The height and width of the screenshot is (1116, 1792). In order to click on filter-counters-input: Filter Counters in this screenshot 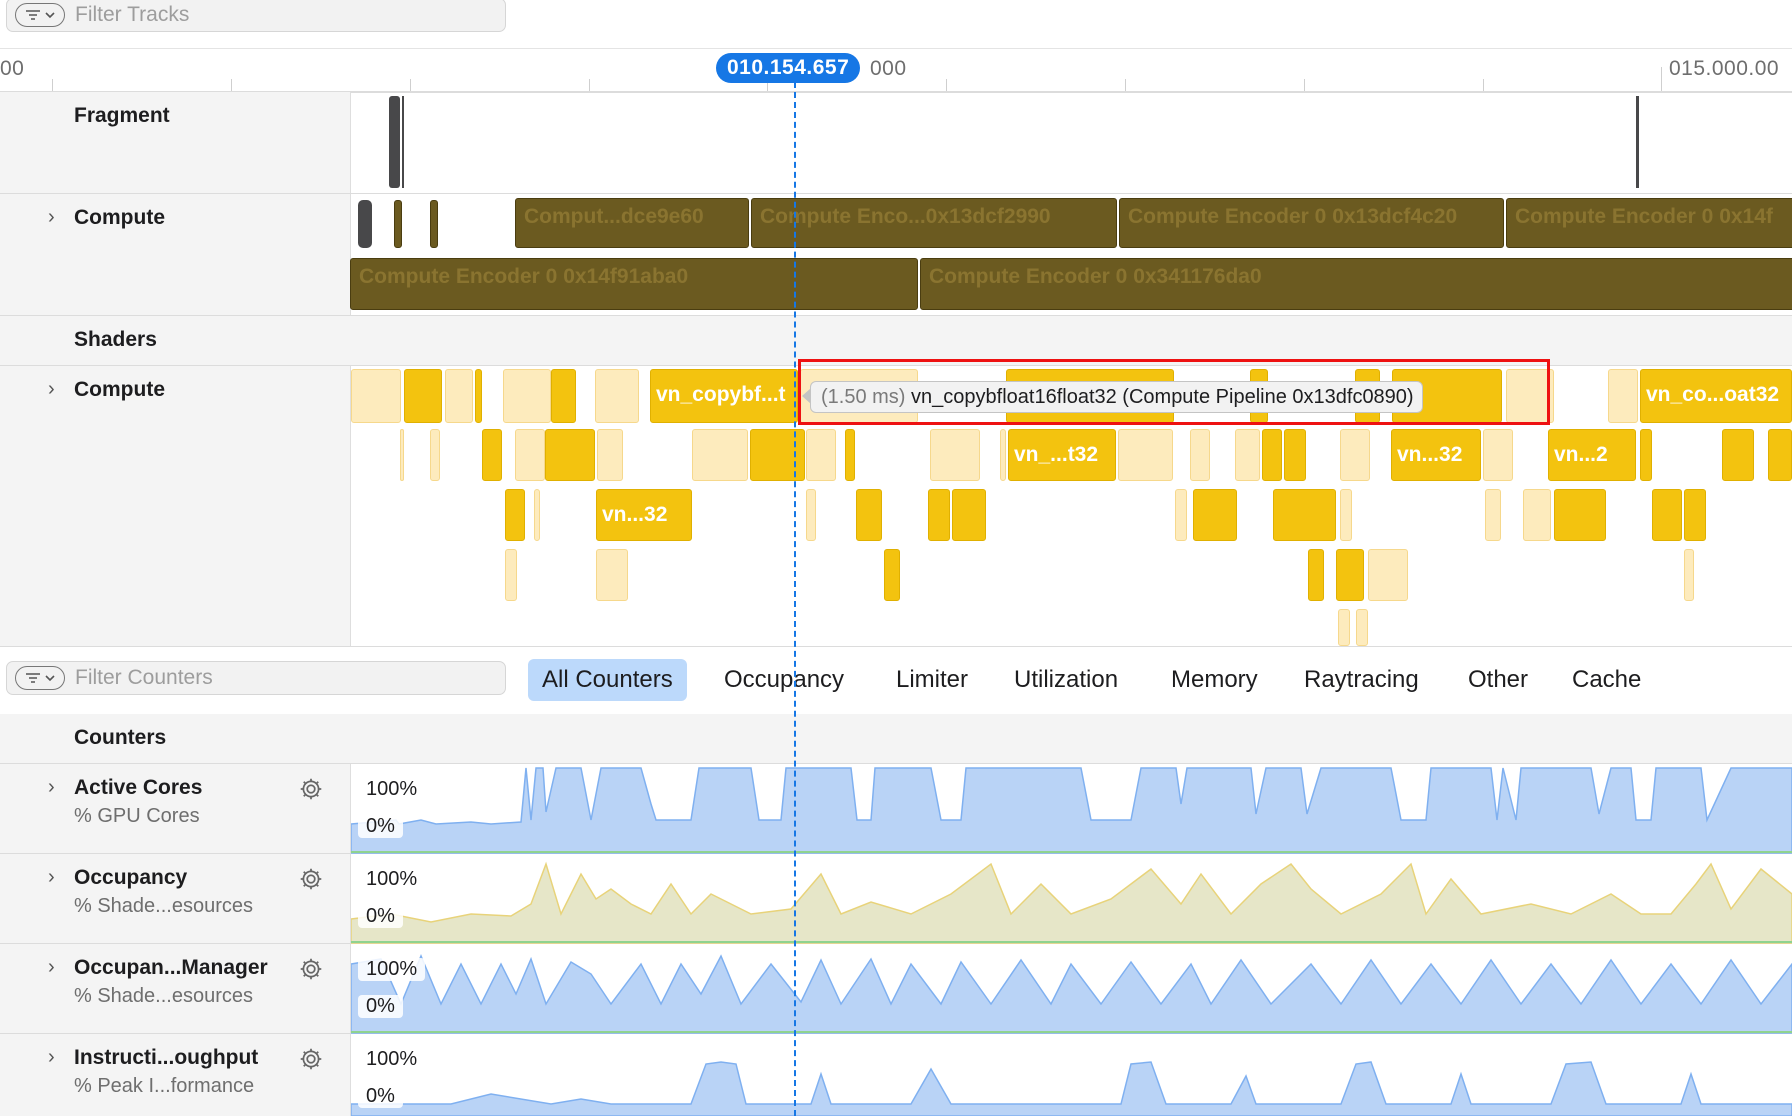, I will do `click(144, 677)`.